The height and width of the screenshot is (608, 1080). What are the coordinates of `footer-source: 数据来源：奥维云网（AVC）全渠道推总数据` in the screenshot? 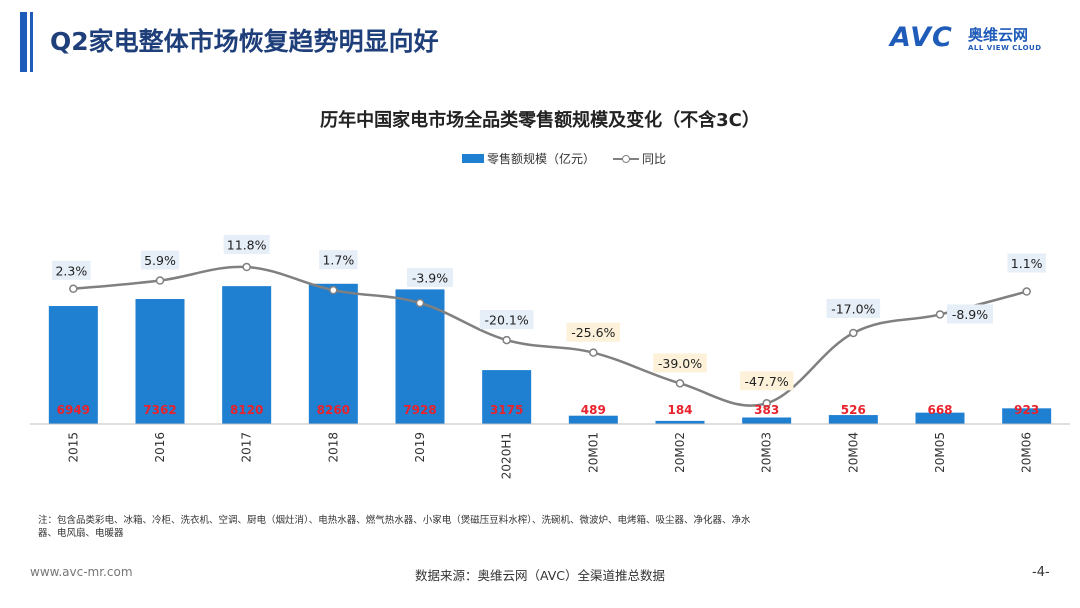 It's located at (540, 575).